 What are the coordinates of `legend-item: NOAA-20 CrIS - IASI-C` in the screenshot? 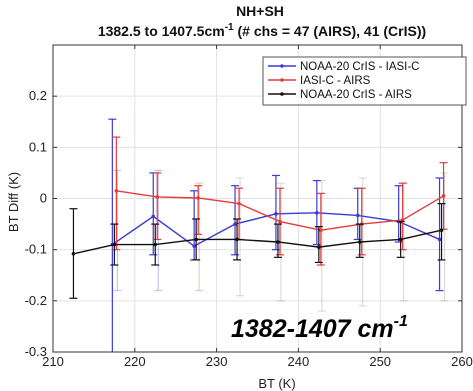 It's located at (344, 67).